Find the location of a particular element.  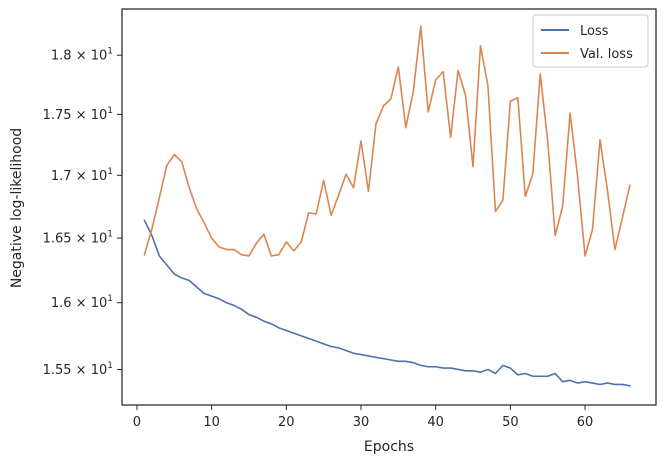

legend-label-loss: Loss is located at coordinates (594, 31).